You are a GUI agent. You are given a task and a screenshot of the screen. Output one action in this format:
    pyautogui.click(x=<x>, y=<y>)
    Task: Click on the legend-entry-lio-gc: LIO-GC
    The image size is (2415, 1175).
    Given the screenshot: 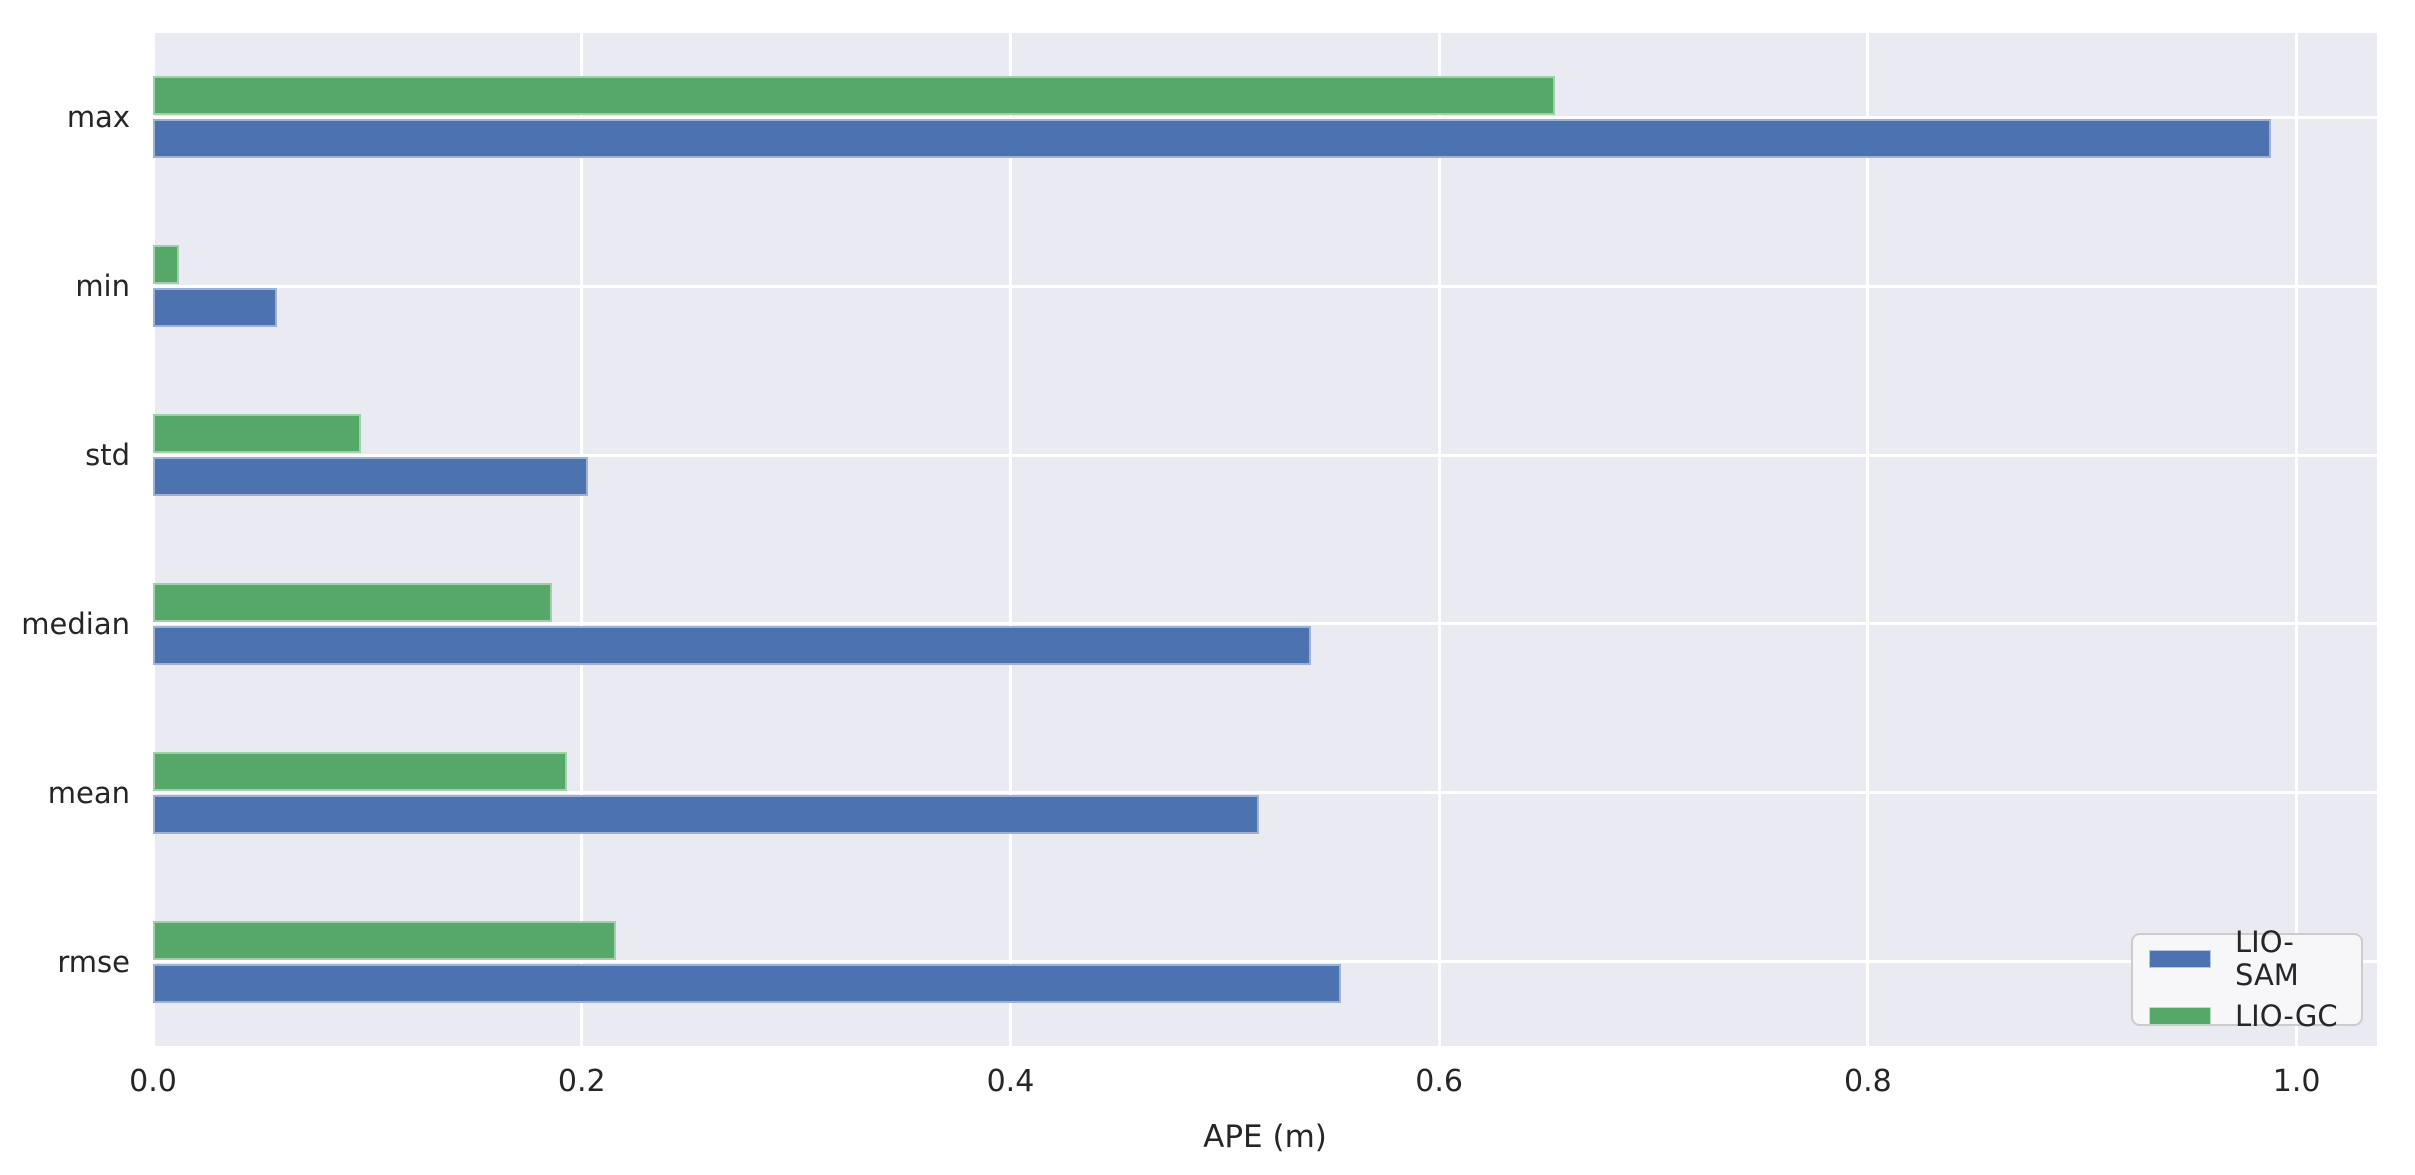 What is the action you would take?
    pyautogui.click(x=2247, y=1015)
    